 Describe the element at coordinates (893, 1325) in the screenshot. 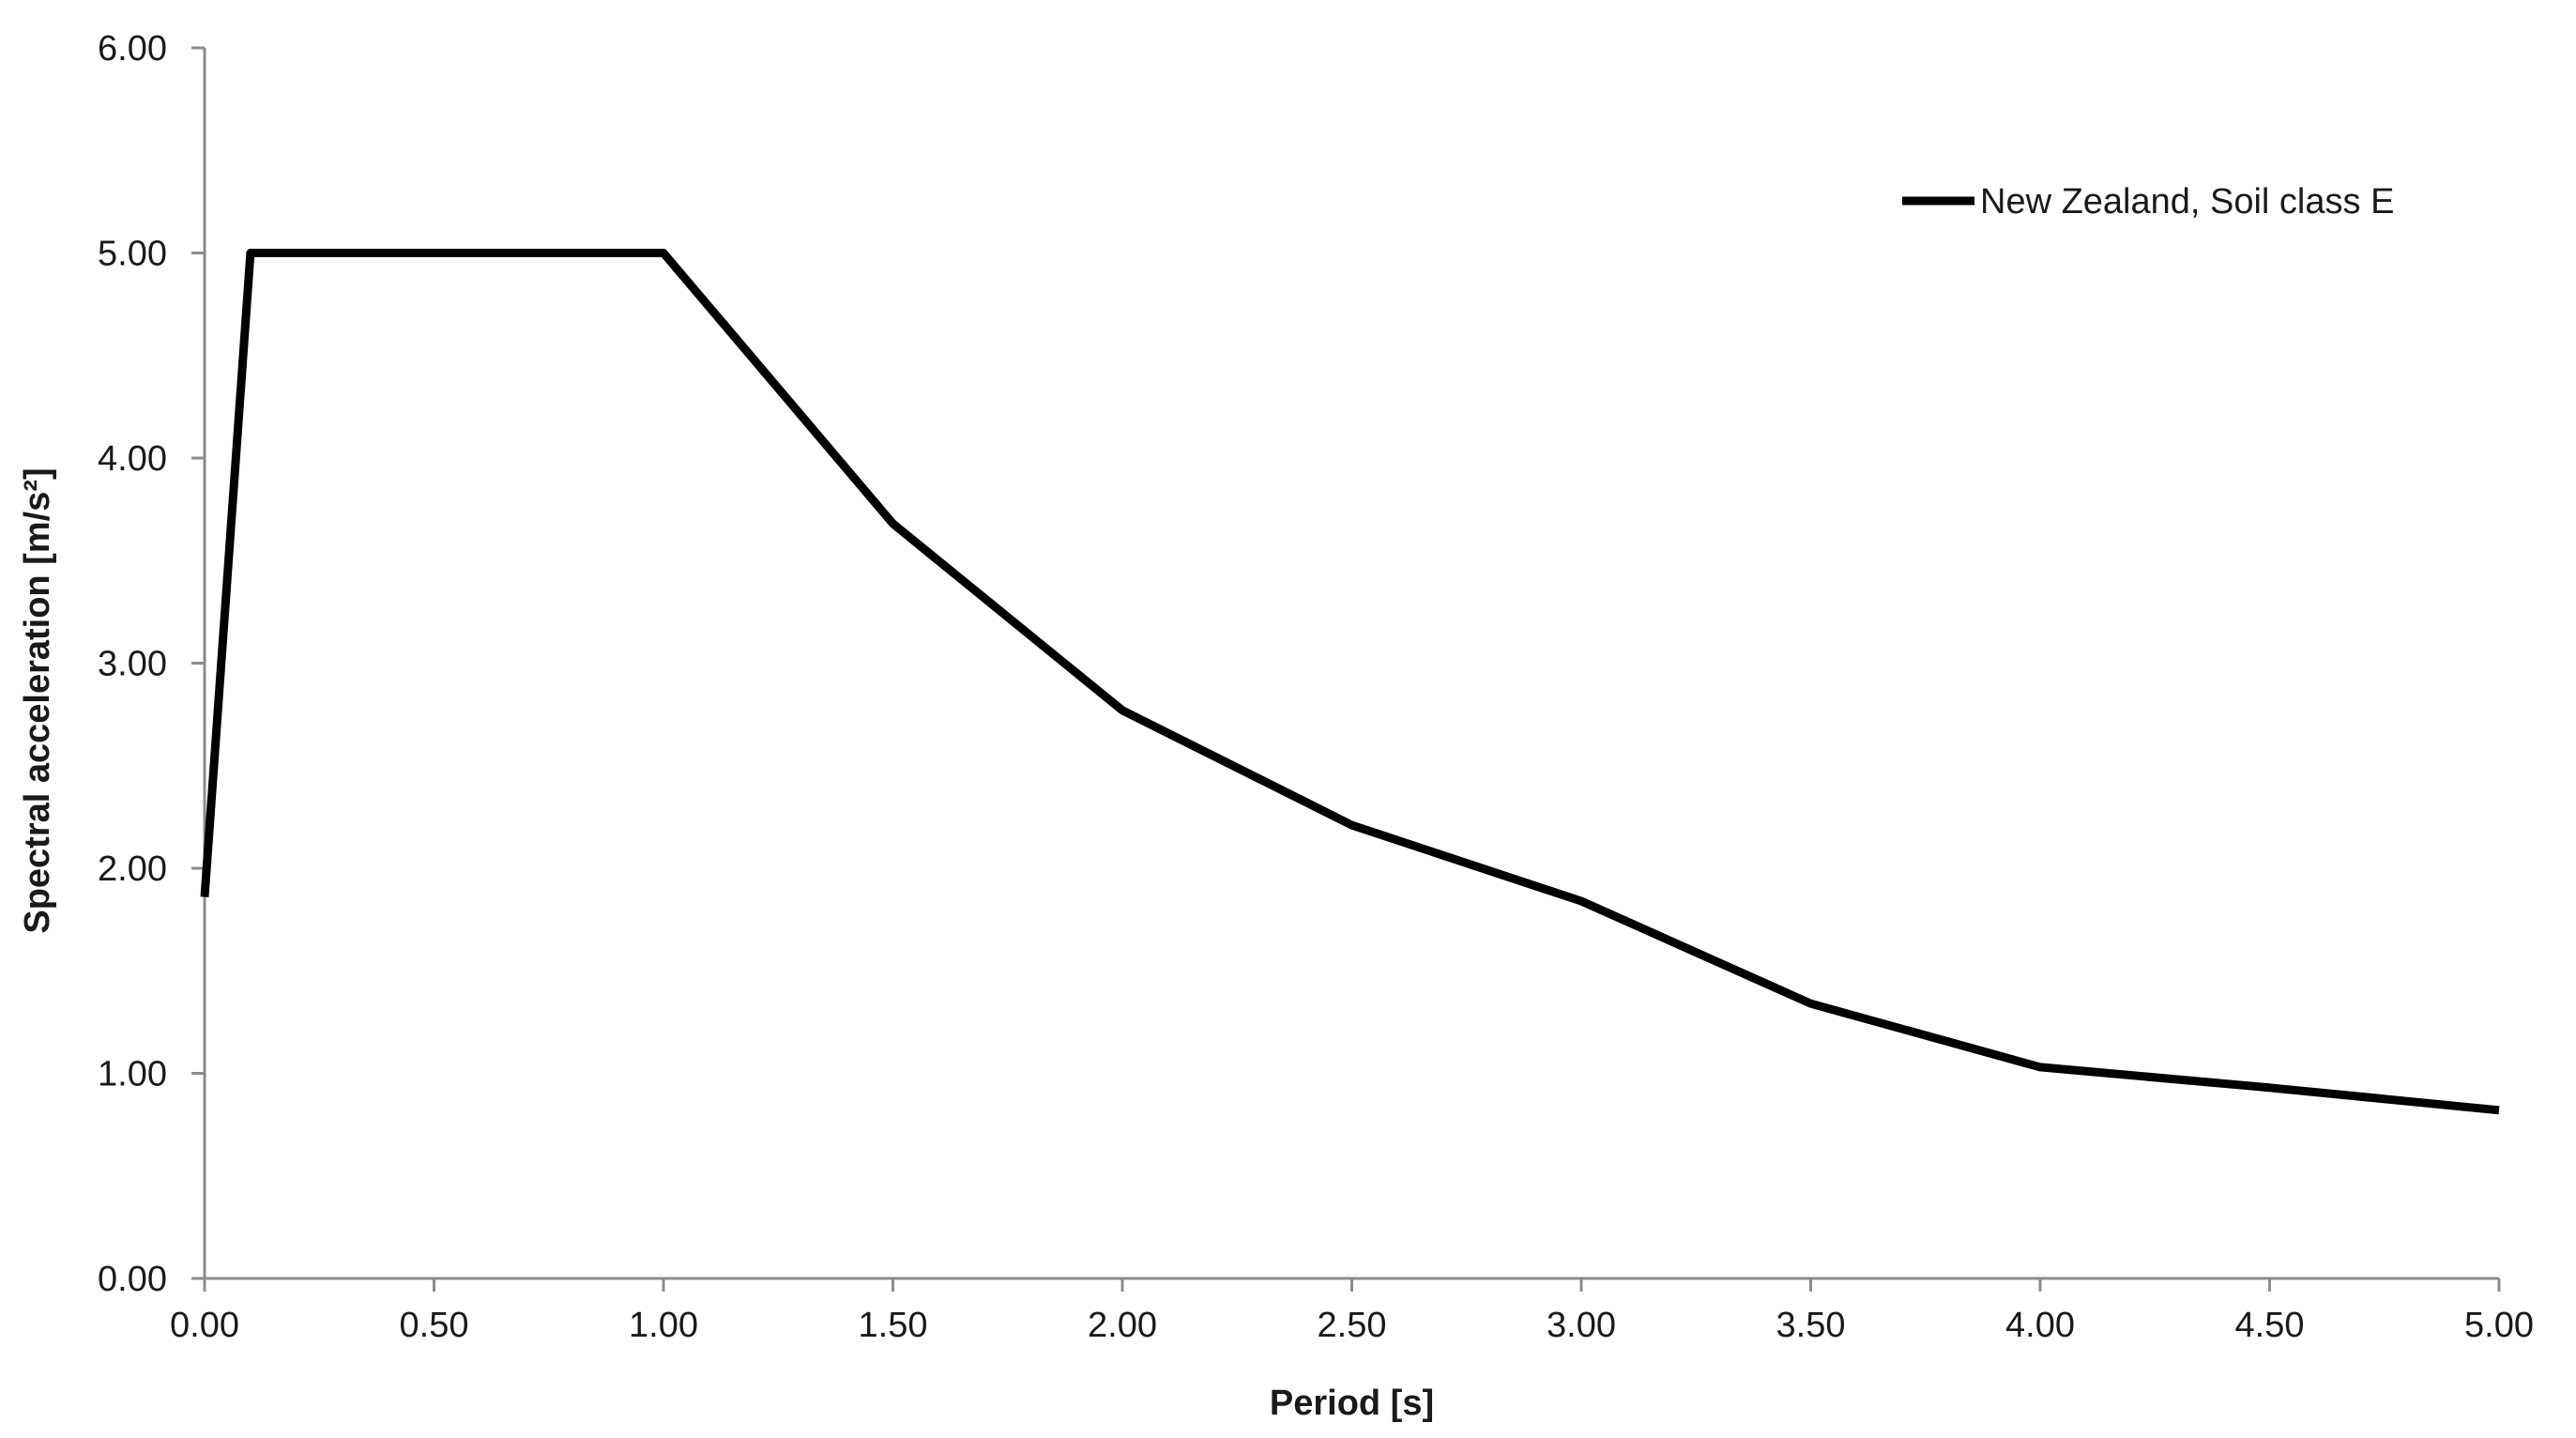

I see `x-tick-label: 1.50` at that location.